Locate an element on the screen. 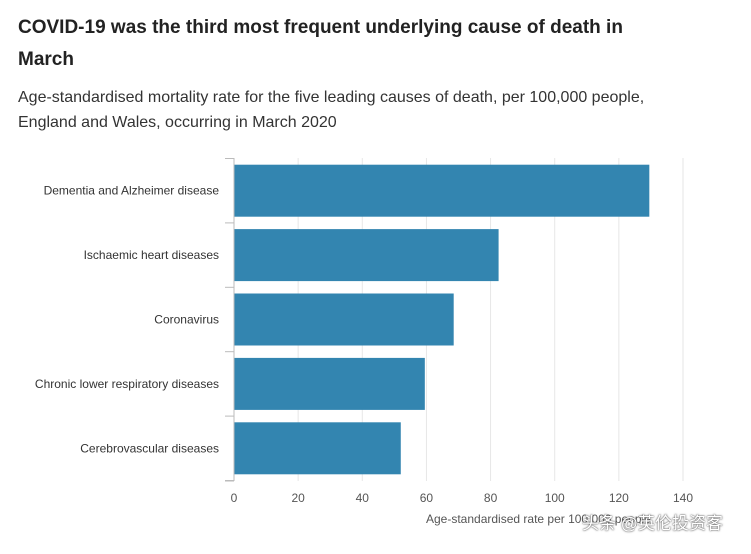  category-label: Chronic lower respiratory diseases is located at coordinates (127, 384).